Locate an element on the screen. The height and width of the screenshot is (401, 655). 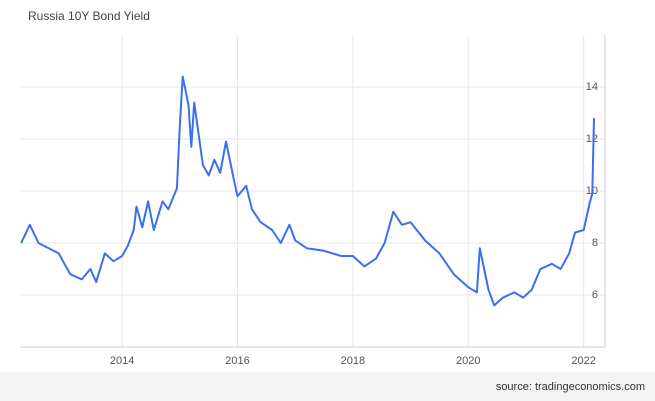
x-tick-label: 2022 is located at coordinates (583, 361).